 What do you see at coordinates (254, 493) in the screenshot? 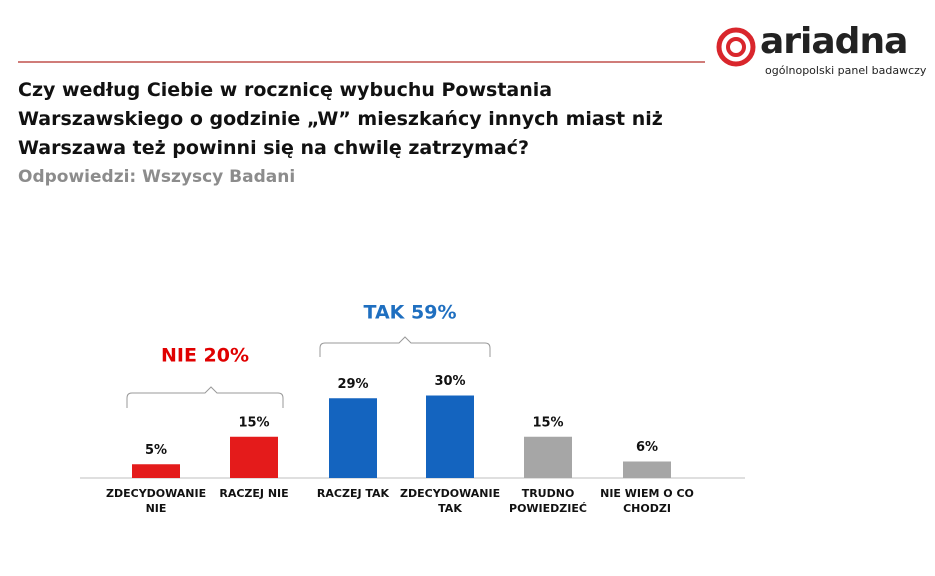
I see `x-tick-label: RACZEJ NIE` at bounding box center [254, 493].